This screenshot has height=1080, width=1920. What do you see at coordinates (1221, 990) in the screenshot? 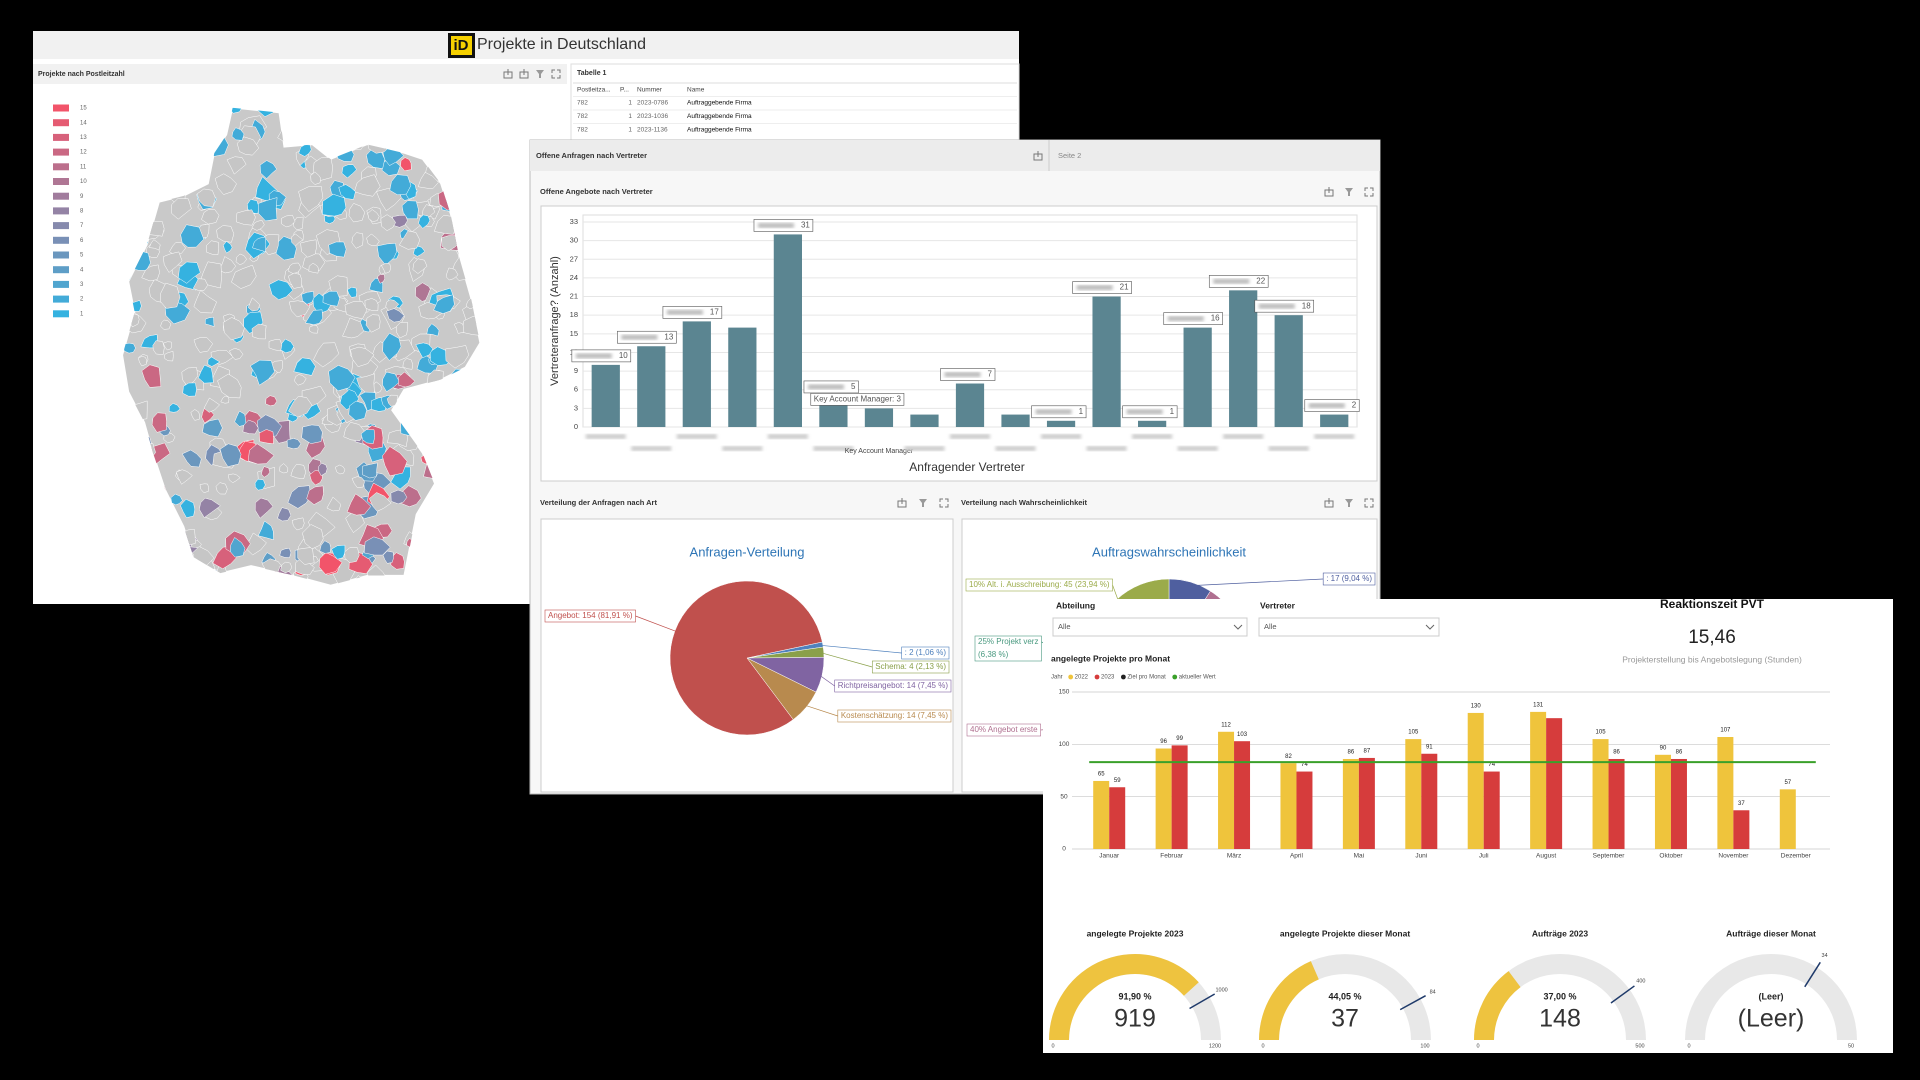
I see `target-label: 1000` at bounding box center [1221, 990].